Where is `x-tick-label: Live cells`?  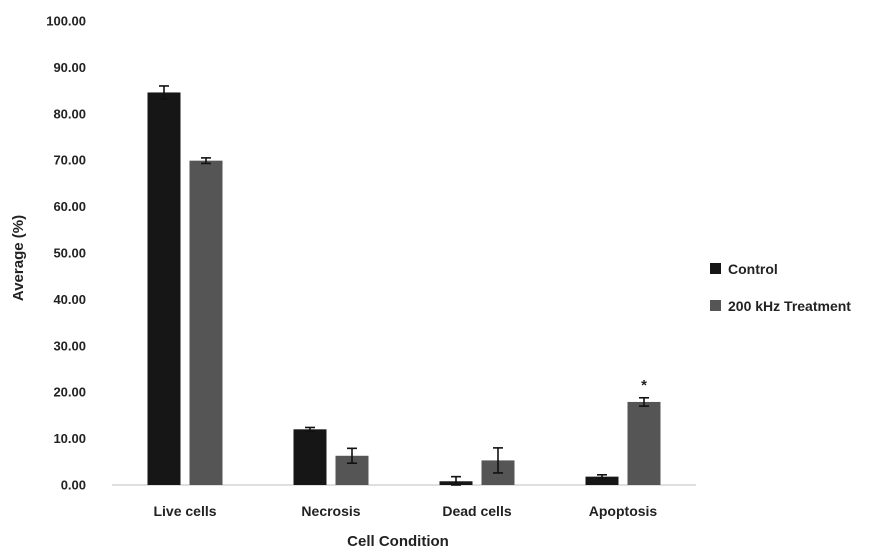
x-tick-label: Live cells is located at coordinates (184, 511).